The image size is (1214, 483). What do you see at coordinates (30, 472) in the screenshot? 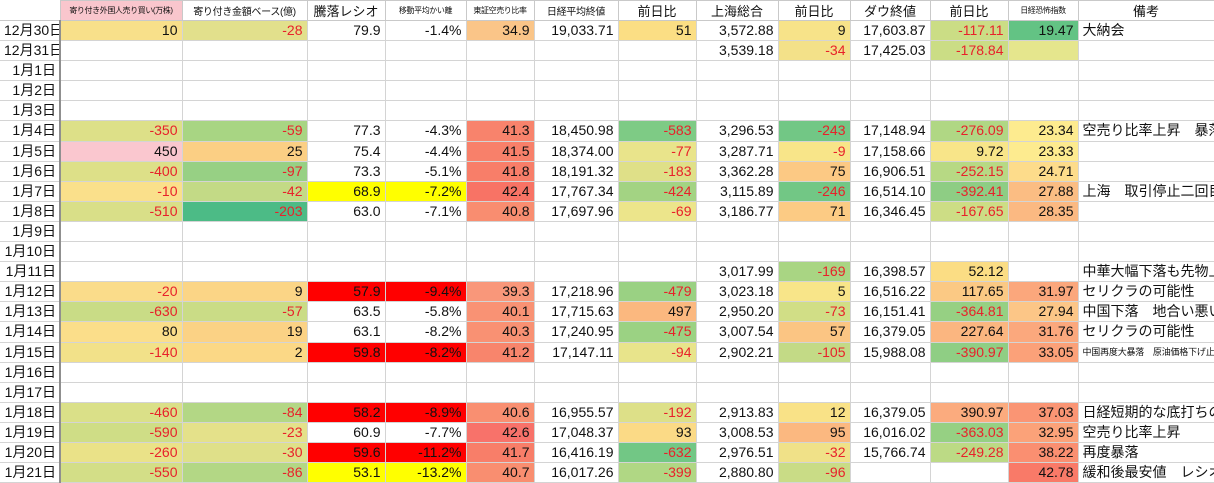
I see `cell-date: 1月21日` at bounding box center [30, 472].